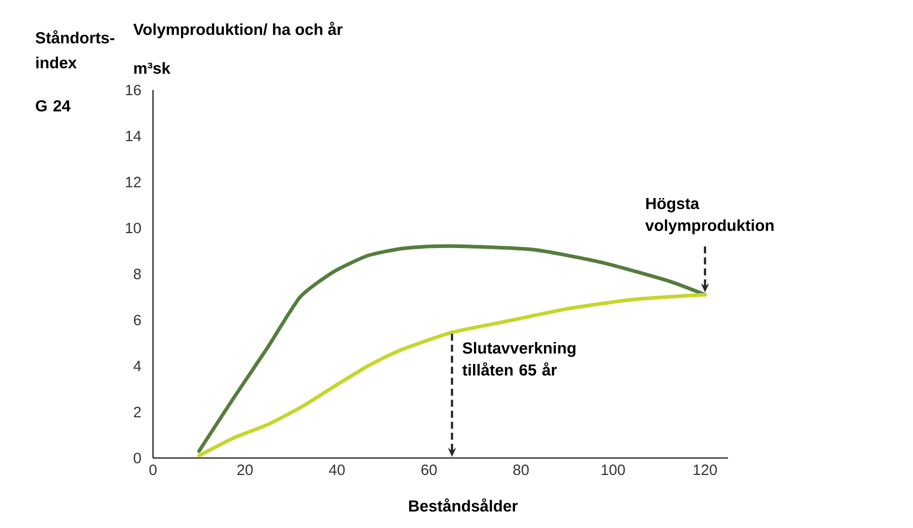 The image size is (913, 528). Describe the element at coordinates (134, 136) in the screenshot. I see `y-tick-label: 14` at that location.